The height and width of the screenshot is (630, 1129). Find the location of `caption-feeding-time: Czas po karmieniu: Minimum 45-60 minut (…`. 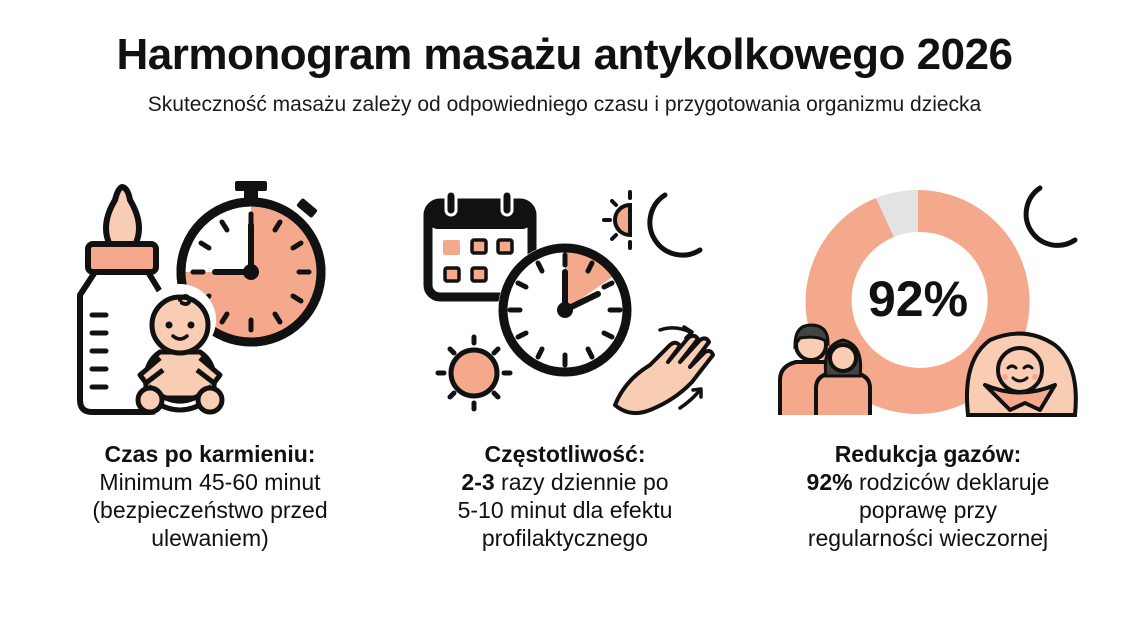

caption-feeding-time: Czas po karmieniu: Minimum 45-60 minut (… is located at coordinates (210, 496).